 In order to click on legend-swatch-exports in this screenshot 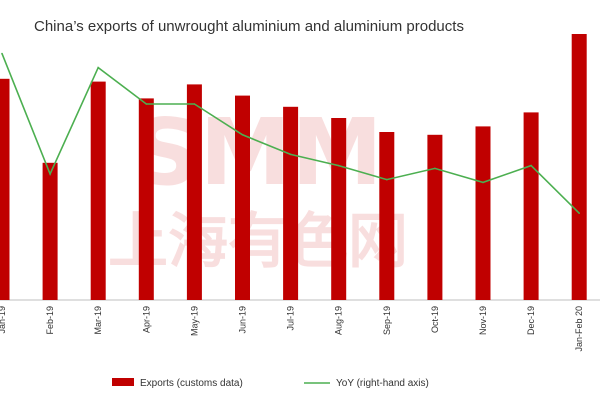, I will do `click(123, 382)`.